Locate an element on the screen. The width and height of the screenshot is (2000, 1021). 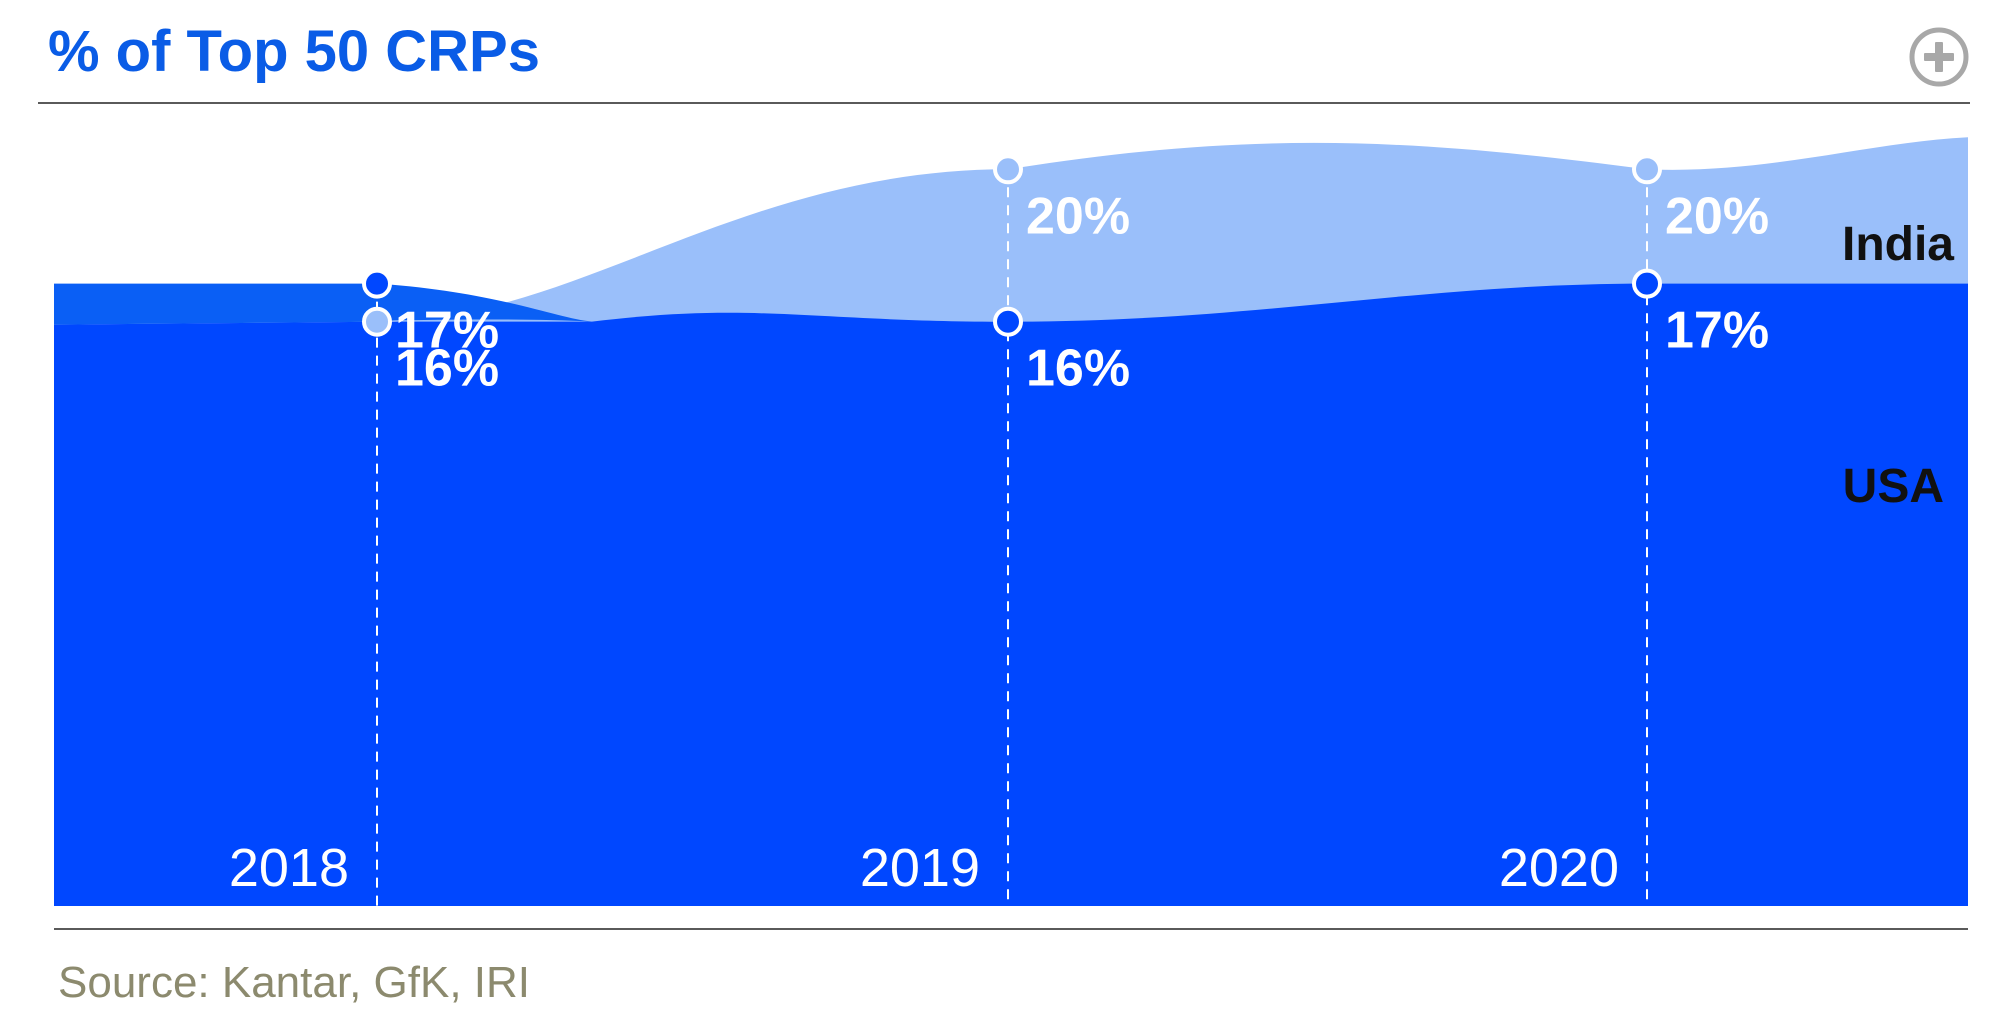
year-label-2018: 2018 is located at coordinates (289, 868).